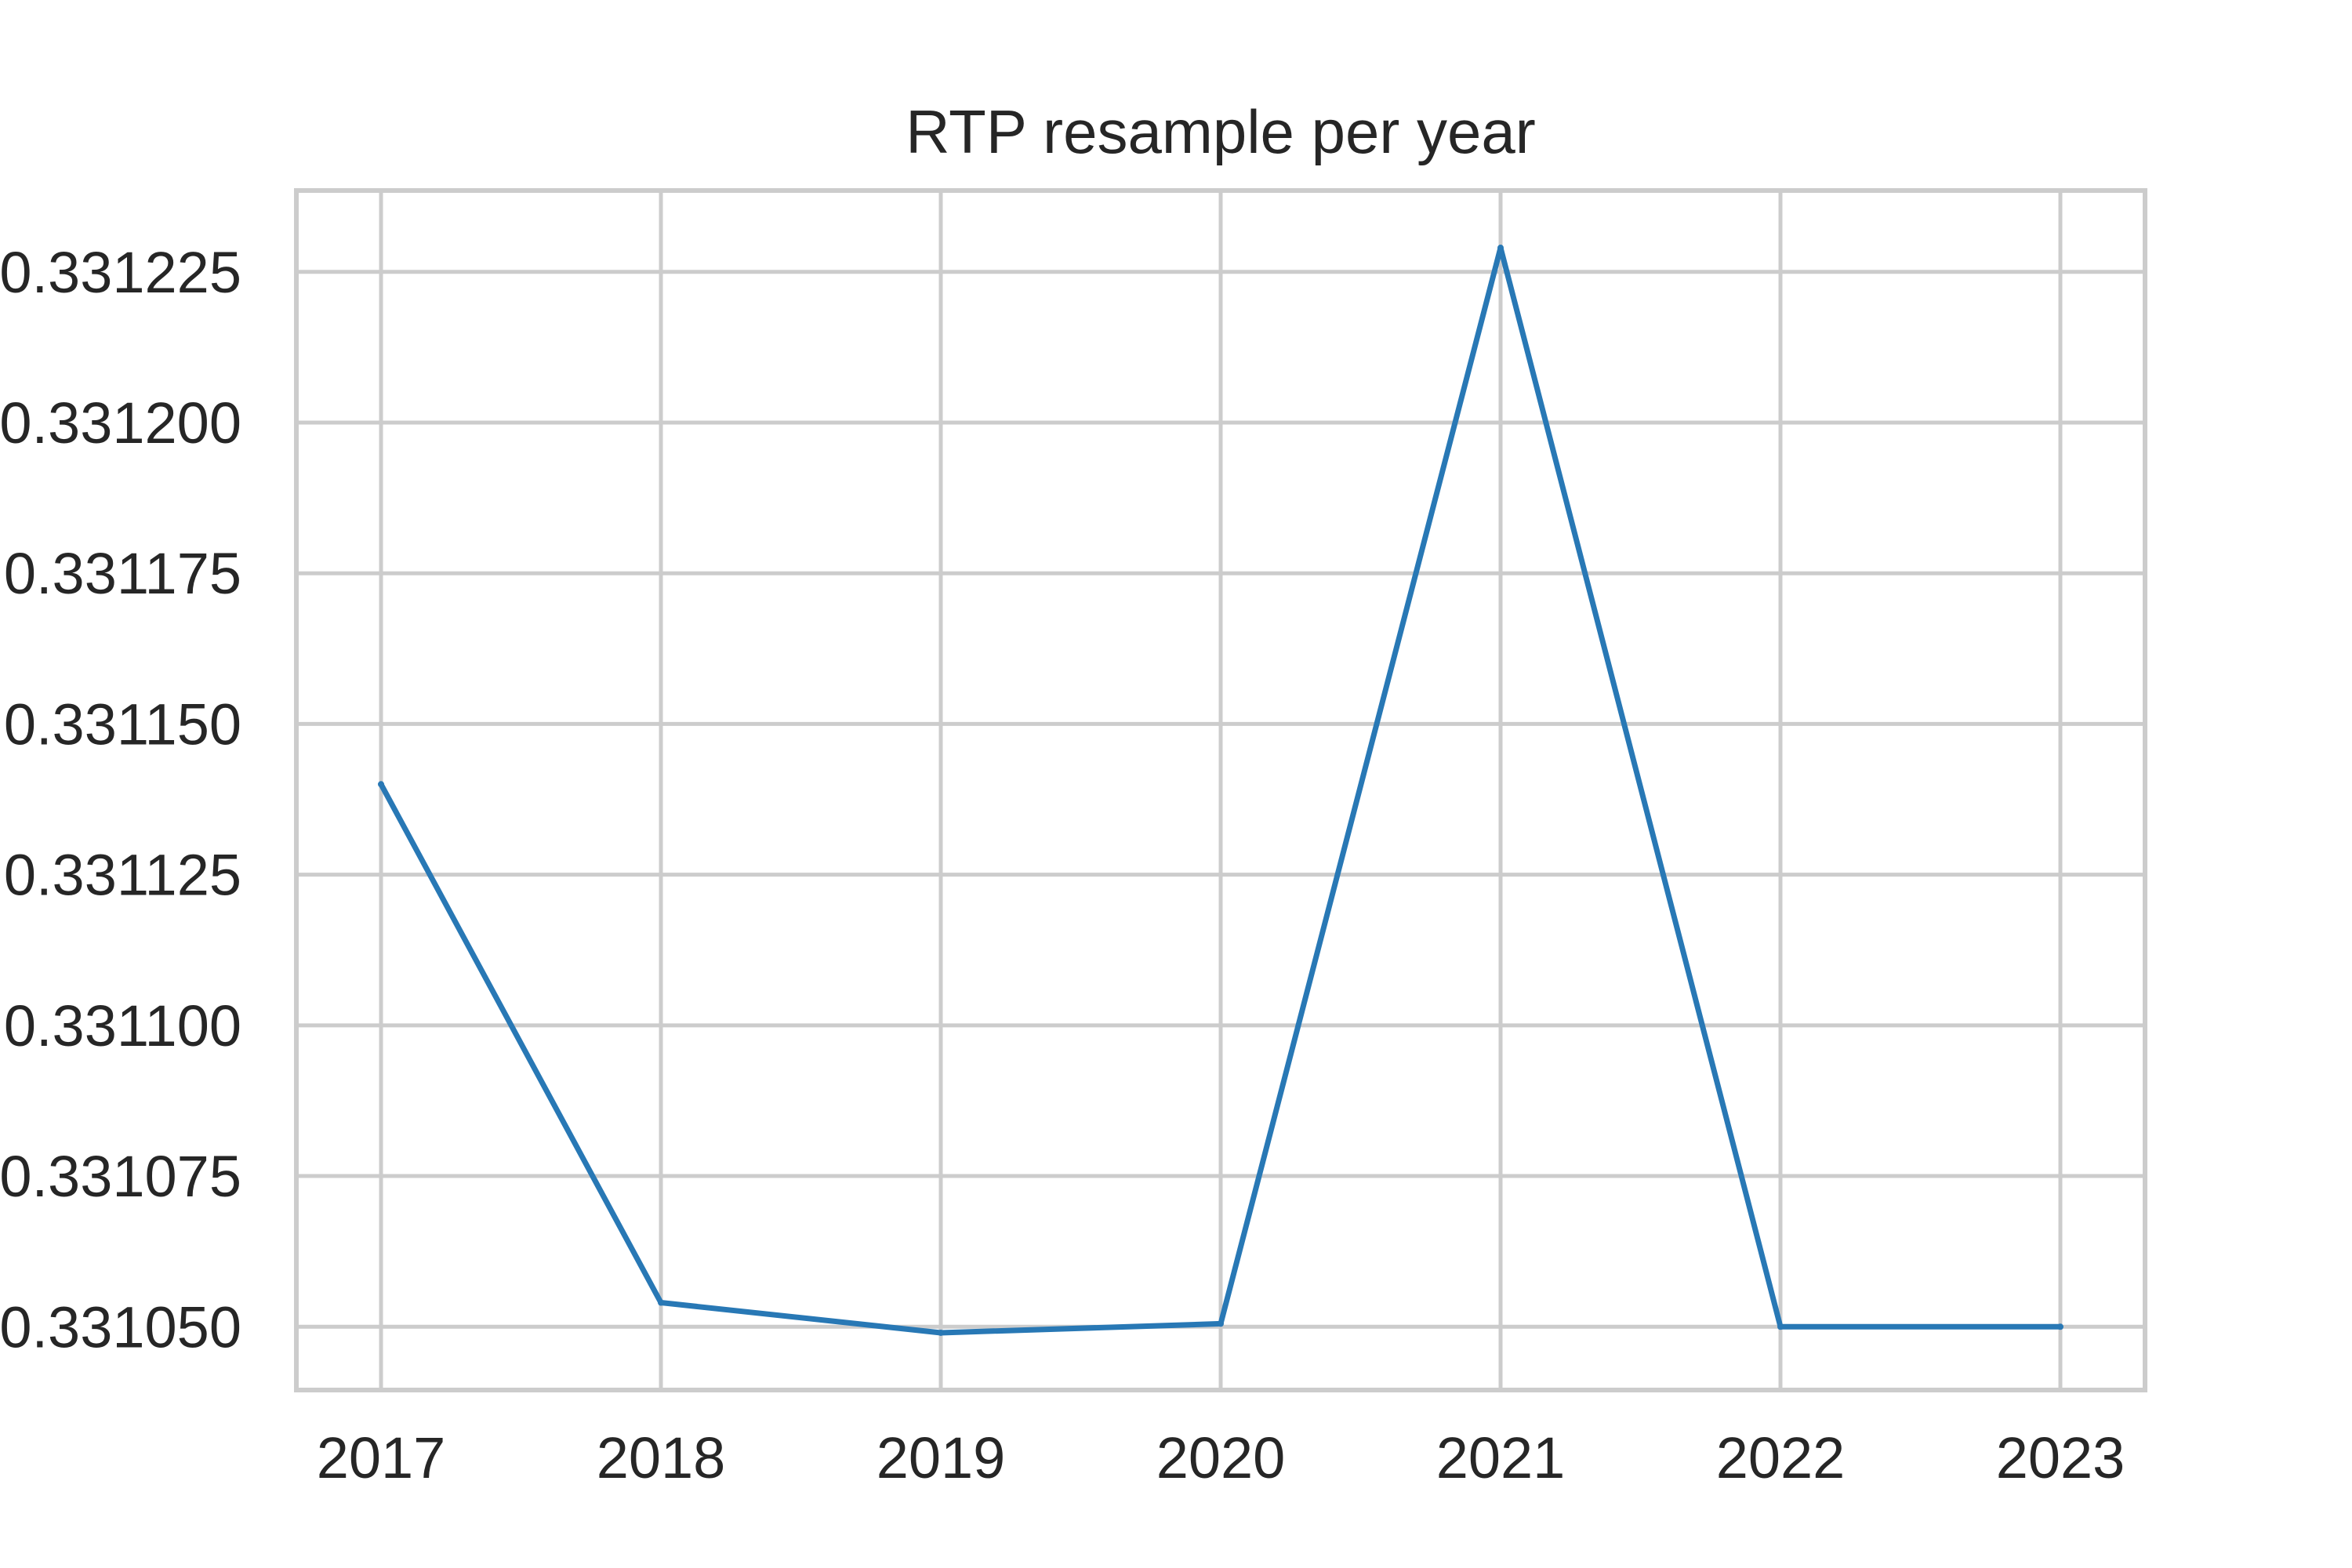 This screenshot has width=2352, height=1568. What do you see at coordinates (122, 875) in the screenshot?
I see `y-tick-label: 0.331125` at bounding box center [122, 875].